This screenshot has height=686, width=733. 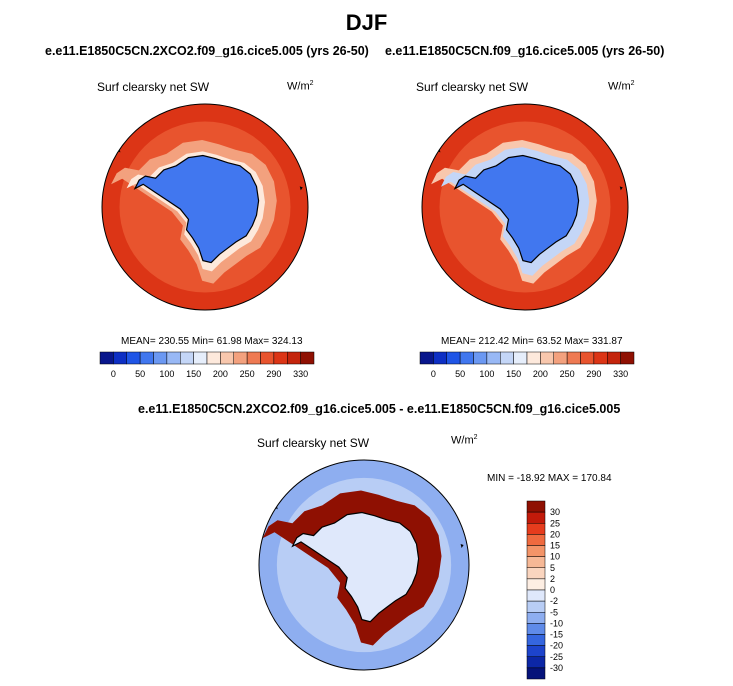 I want to click on colorbar-tick-label: -20, so click(x=556, y=646).